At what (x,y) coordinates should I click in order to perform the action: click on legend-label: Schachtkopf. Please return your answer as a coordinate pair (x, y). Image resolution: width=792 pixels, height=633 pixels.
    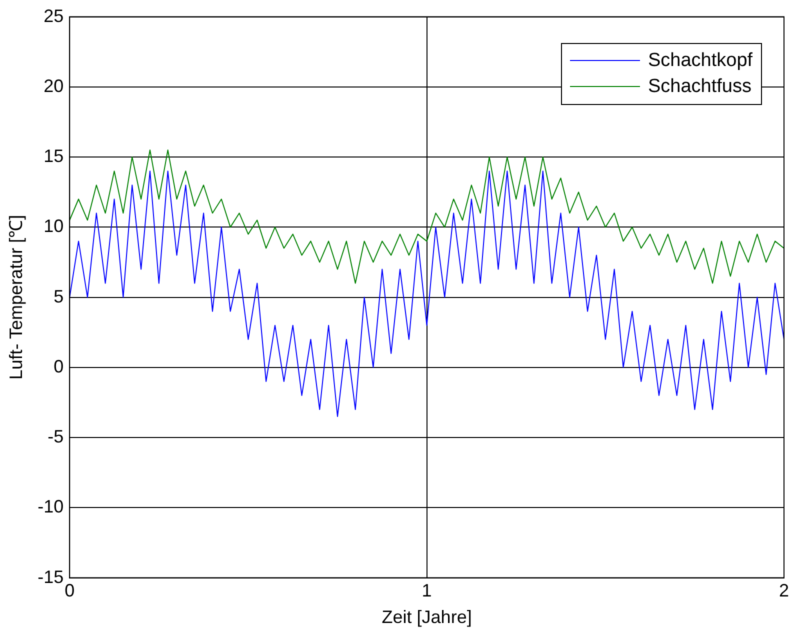
    Looking at the image, I should click on (700, 61).